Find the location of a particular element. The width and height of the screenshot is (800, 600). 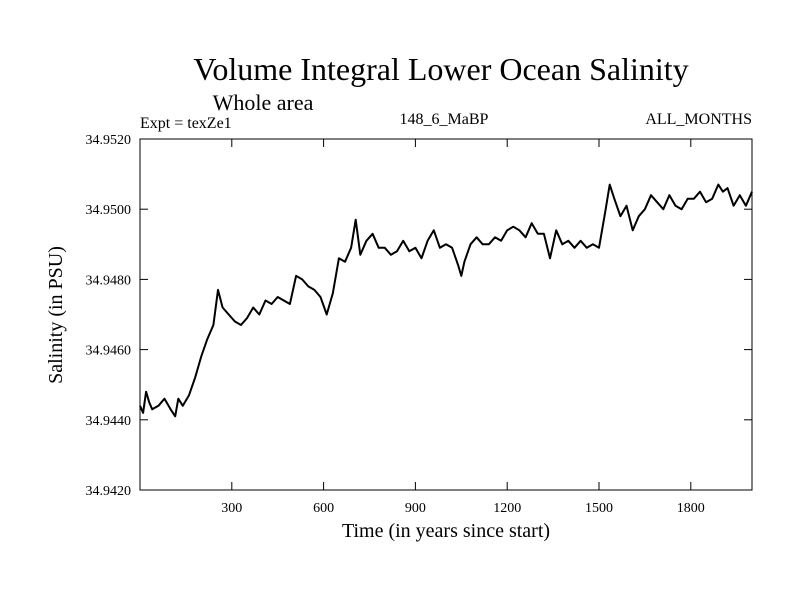

x-tick-label: 1200 is located at coordinates (507, 508).